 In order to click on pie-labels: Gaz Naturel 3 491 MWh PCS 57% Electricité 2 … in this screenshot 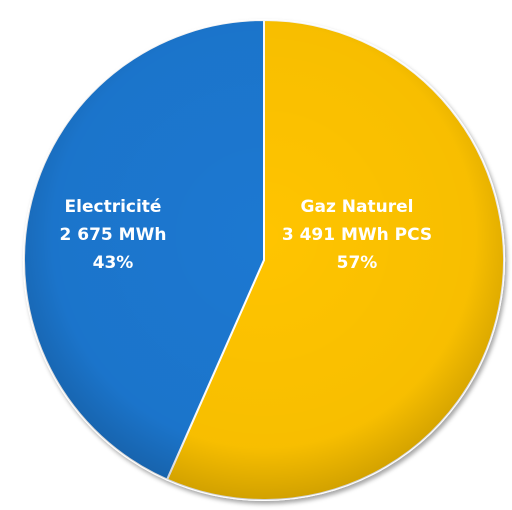, I will do `click(246, 235)`.